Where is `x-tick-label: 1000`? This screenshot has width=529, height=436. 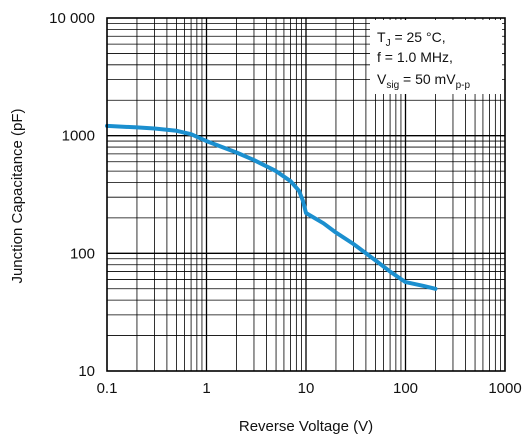 x-tick-label: 1000 is located at coordinates (504, 388).